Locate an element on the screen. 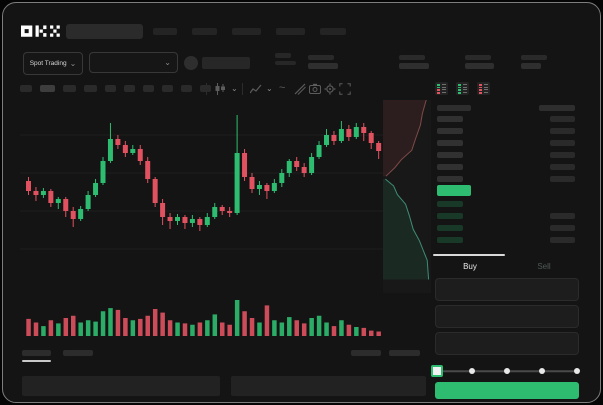 Image resolution: width=603 pixels, height=405 pixels. last-price-placeholder is located at coordinates (226, 63).